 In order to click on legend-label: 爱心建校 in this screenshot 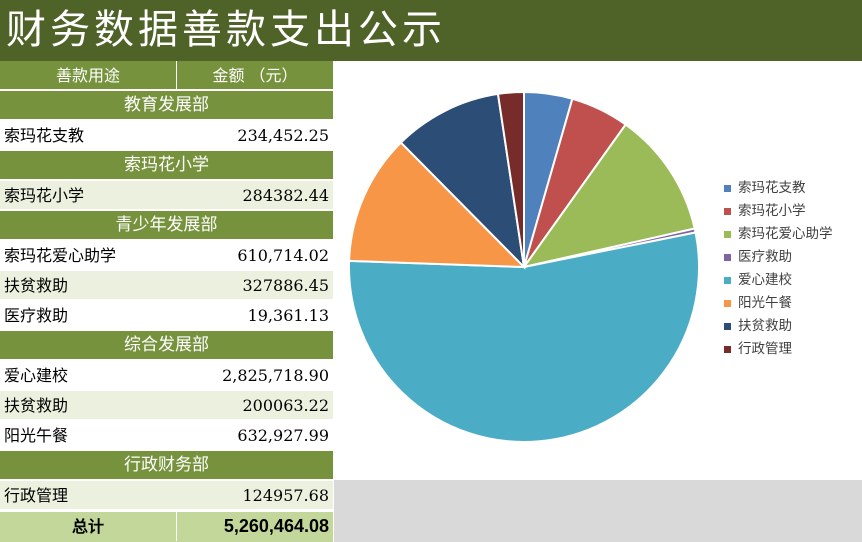, I will do `click(765, 280)`.